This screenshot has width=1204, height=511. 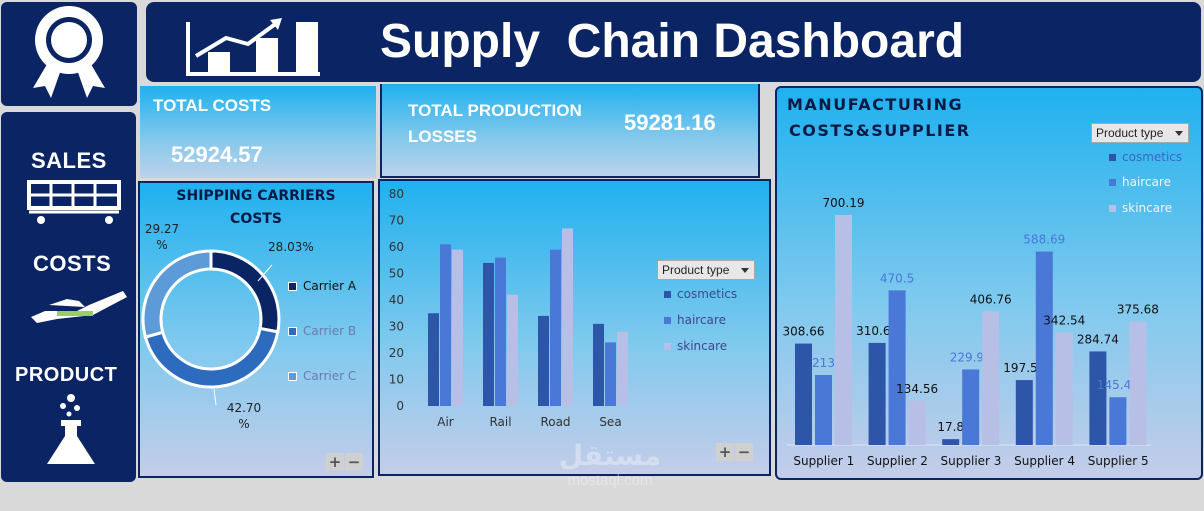 What do you see at coordinates (555, 422) in the screenshot?
I see `x-tick-label: Road` at bounding box center [555, 422].